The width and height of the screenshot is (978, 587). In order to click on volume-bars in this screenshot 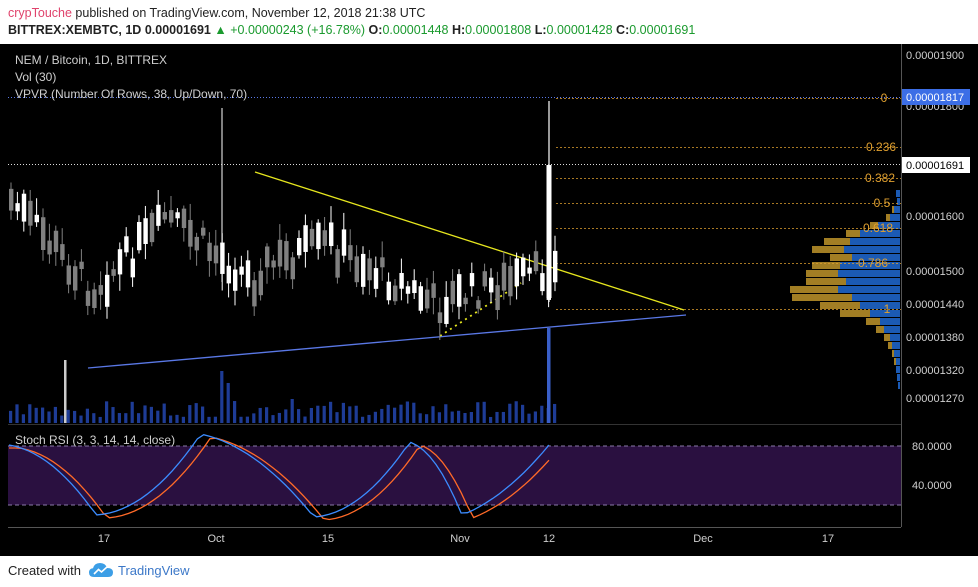, I will do `click(283, 375)`.